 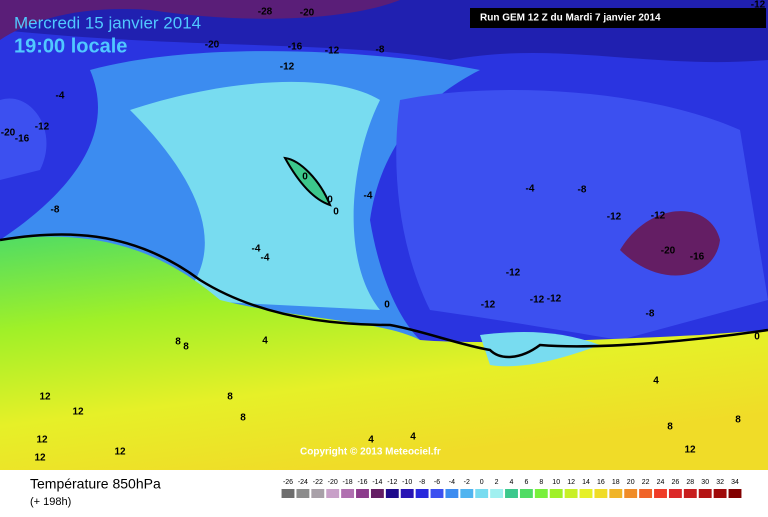 What do you see at coordinates (556, 482) in the screenshot?
I see `legend-tick-label: 10` at bounding box center [556, 482].